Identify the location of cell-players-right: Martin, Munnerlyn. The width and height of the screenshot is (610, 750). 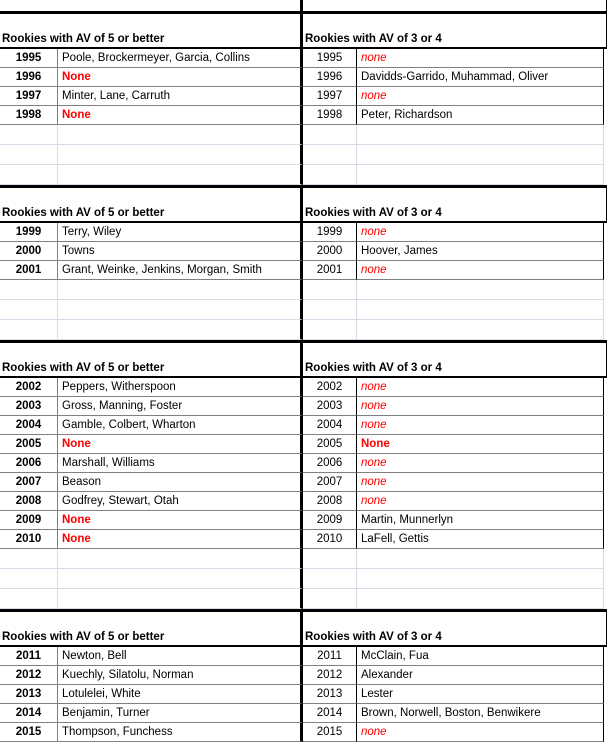
(480, 520).